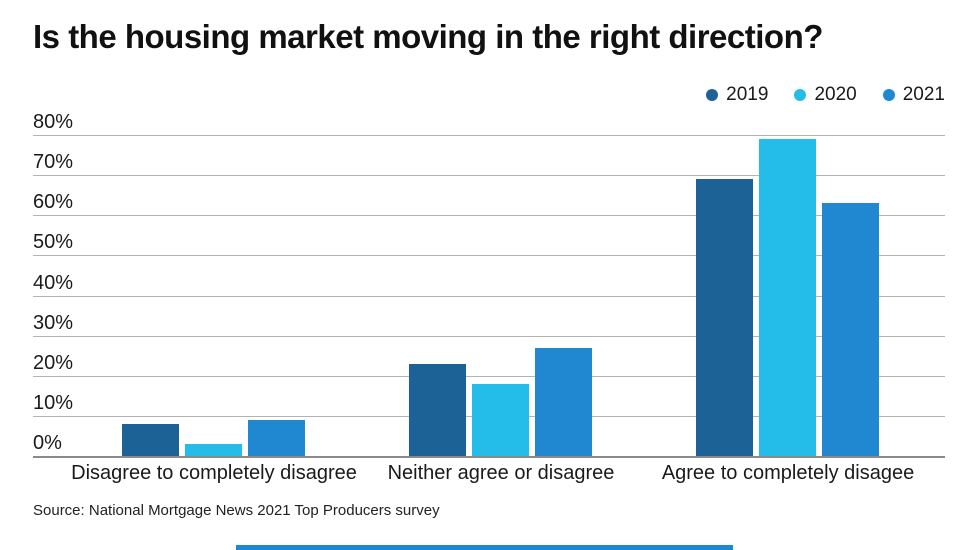 Image resolution: width=978 pixels, height=550 pixels. I want to click on chart-legend: 2019 2020 2021, so click(825, 95).